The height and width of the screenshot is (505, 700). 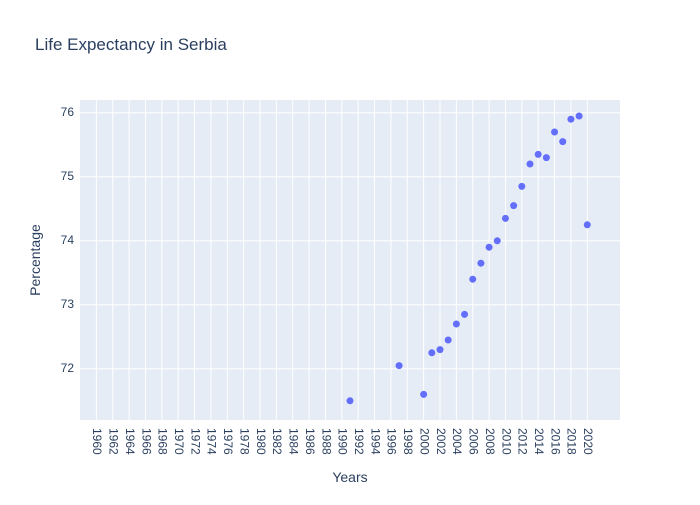 What do you see at coordinates (68, 112) in the screenshot?
I see `y-tick-label: 76` at bounding box center [68, 112].